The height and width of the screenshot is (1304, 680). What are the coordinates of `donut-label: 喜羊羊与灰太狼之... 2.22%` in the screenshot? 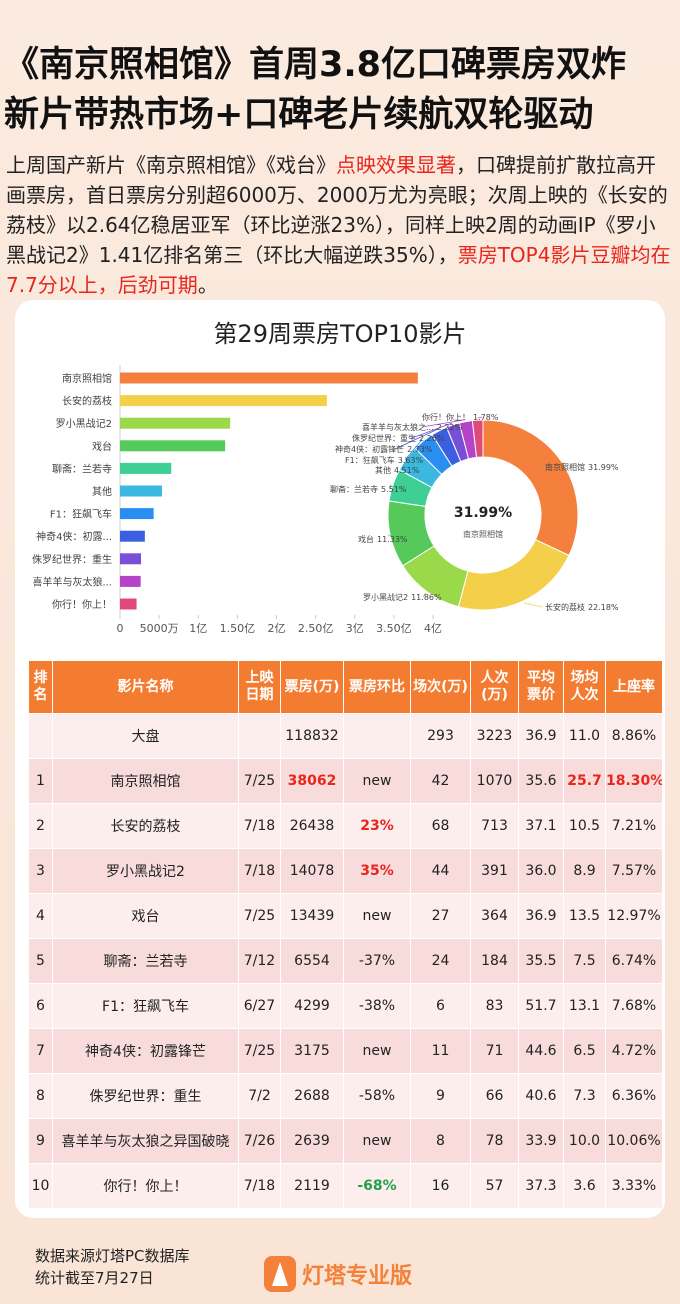 It's located at (412, 427).